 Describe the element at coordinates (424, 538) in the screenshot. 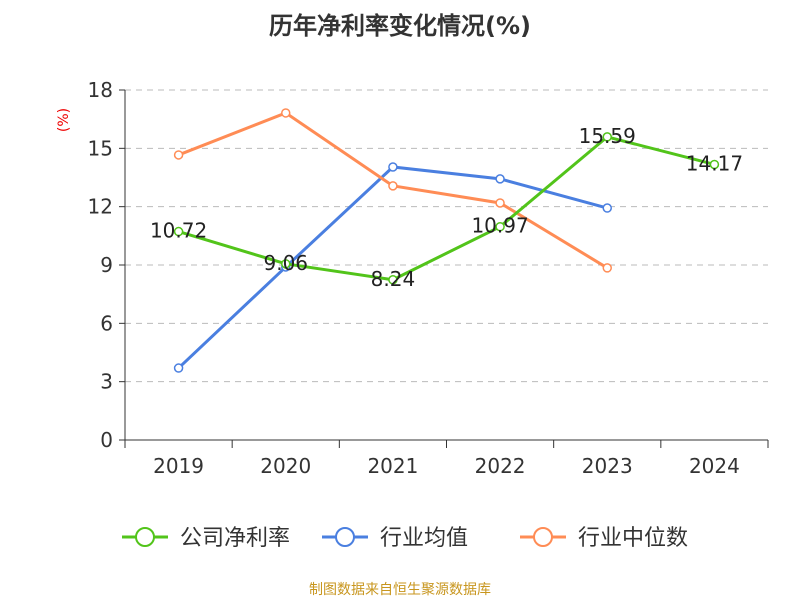

I see `legend-label: 行业均值` at that location.